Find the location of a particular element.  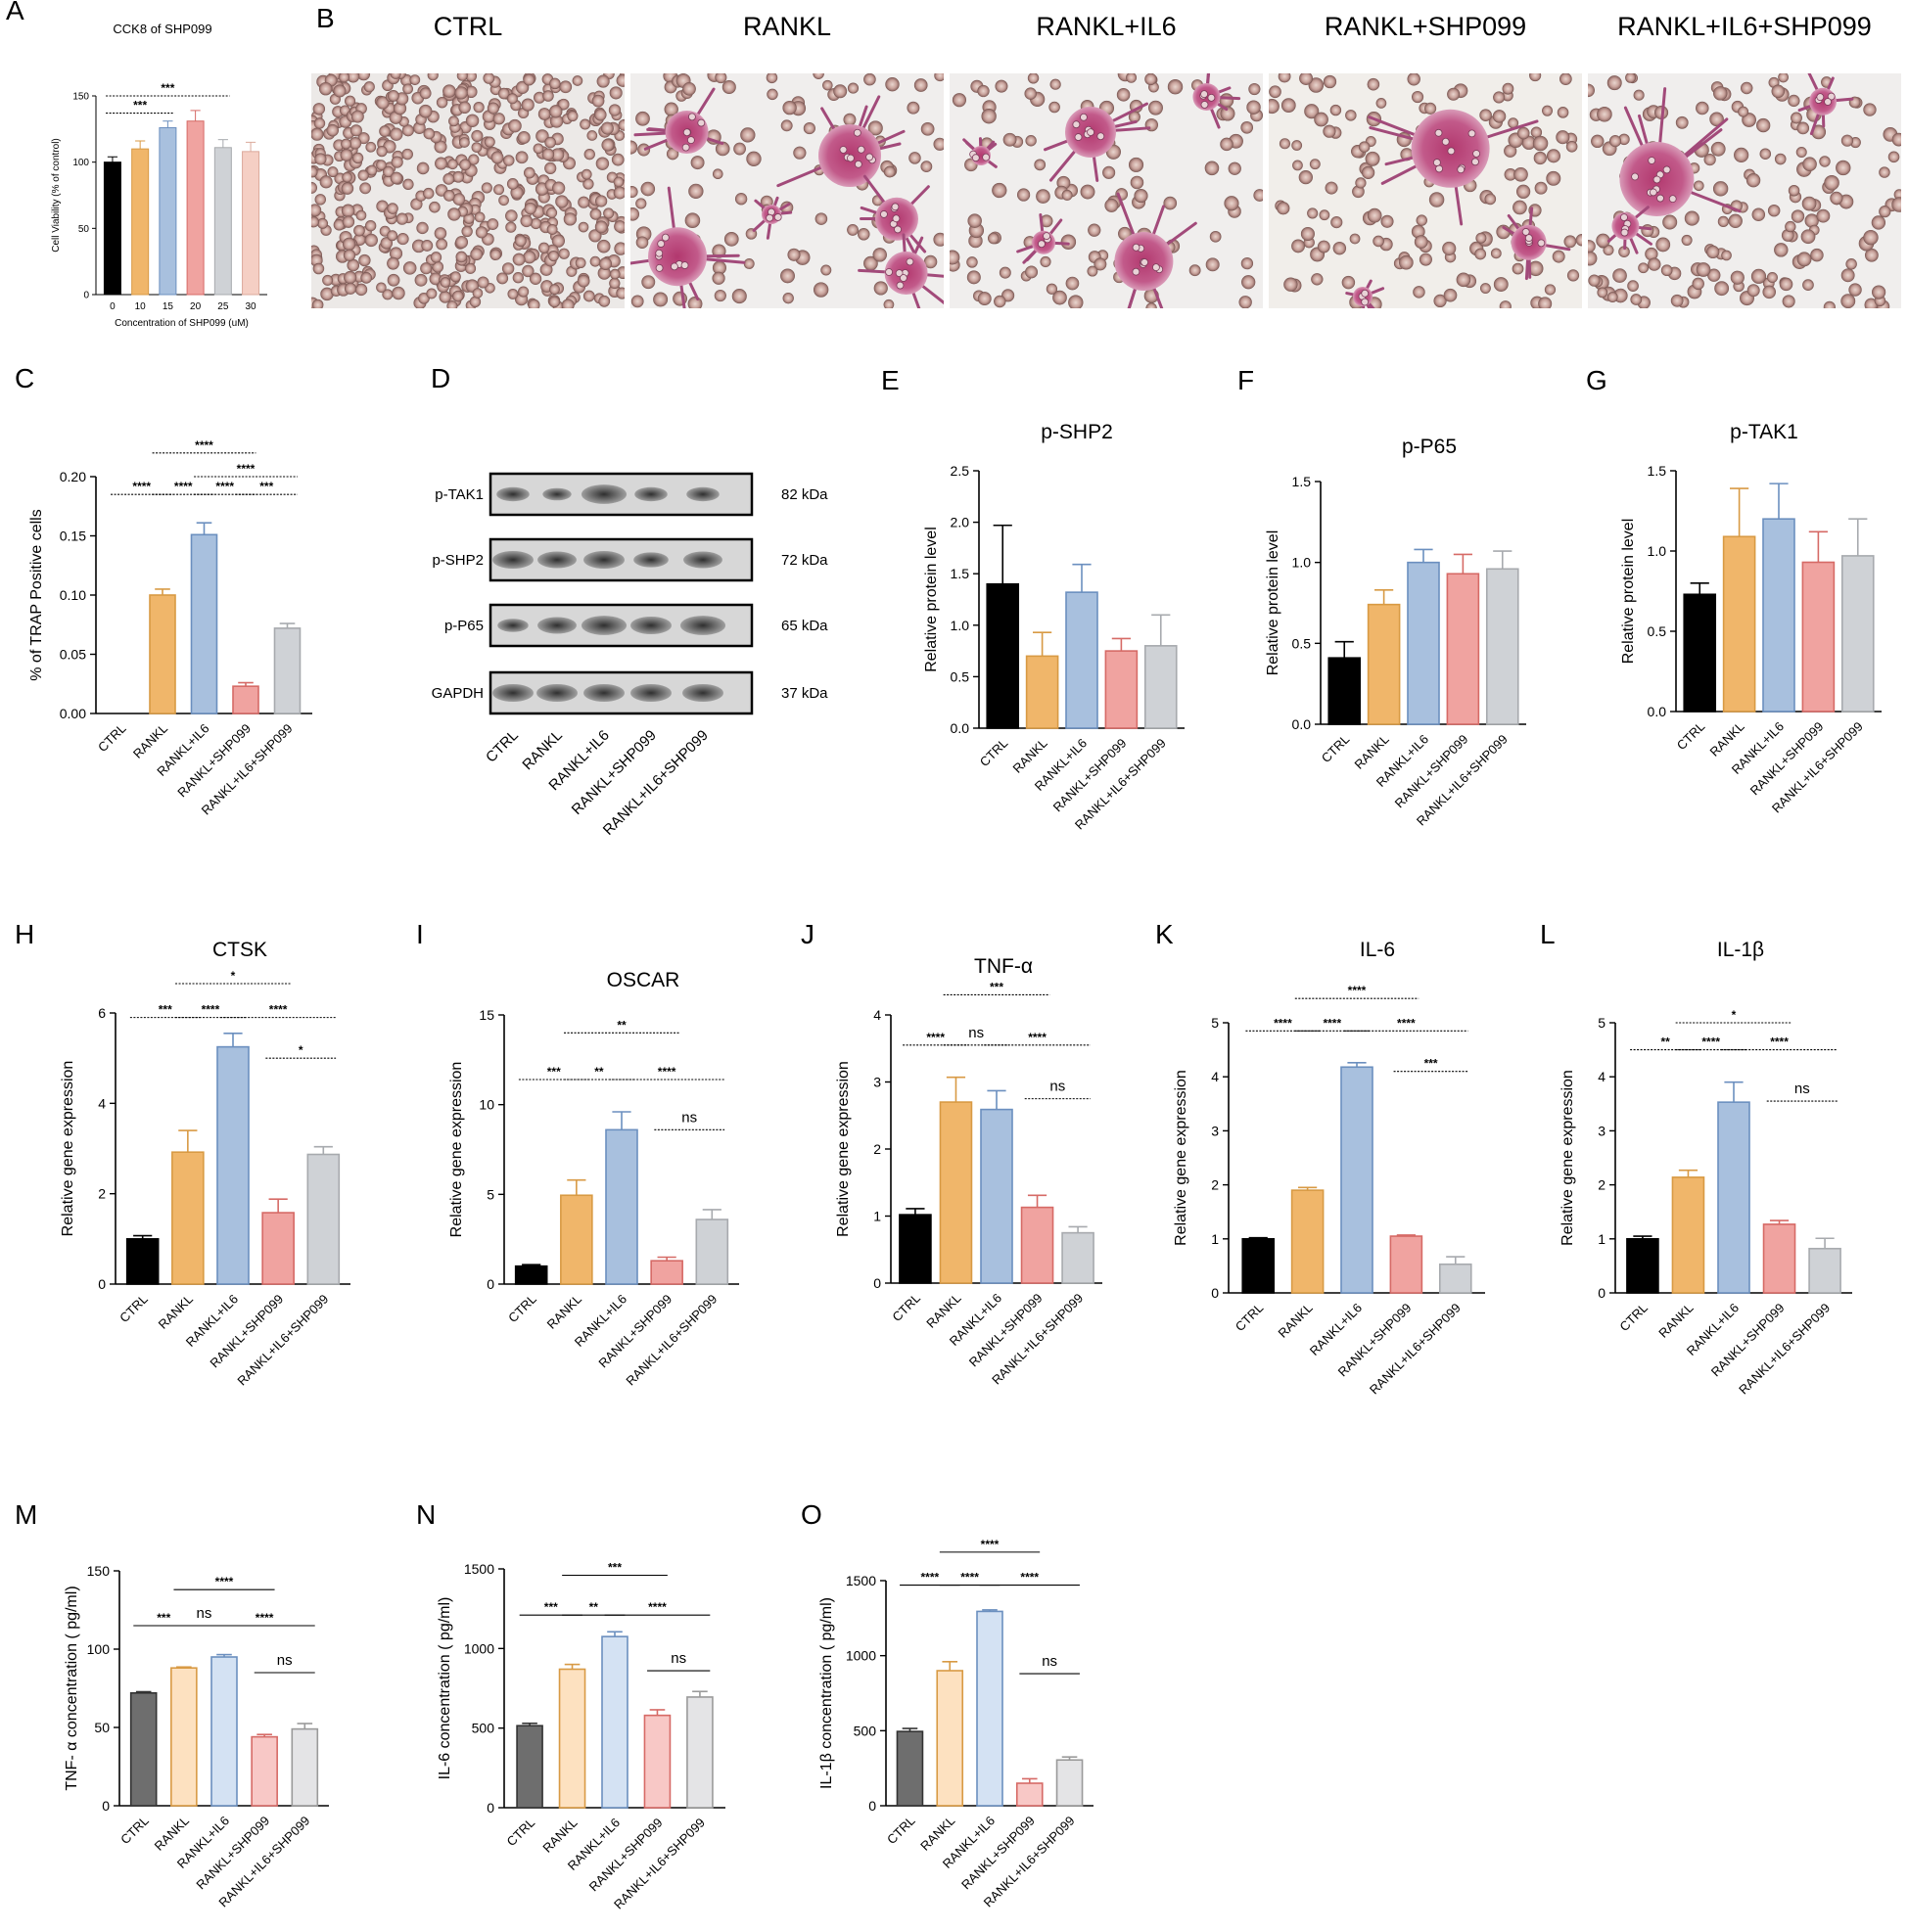

x-tick-label: CTRL is located at coordinates (521, 1833).